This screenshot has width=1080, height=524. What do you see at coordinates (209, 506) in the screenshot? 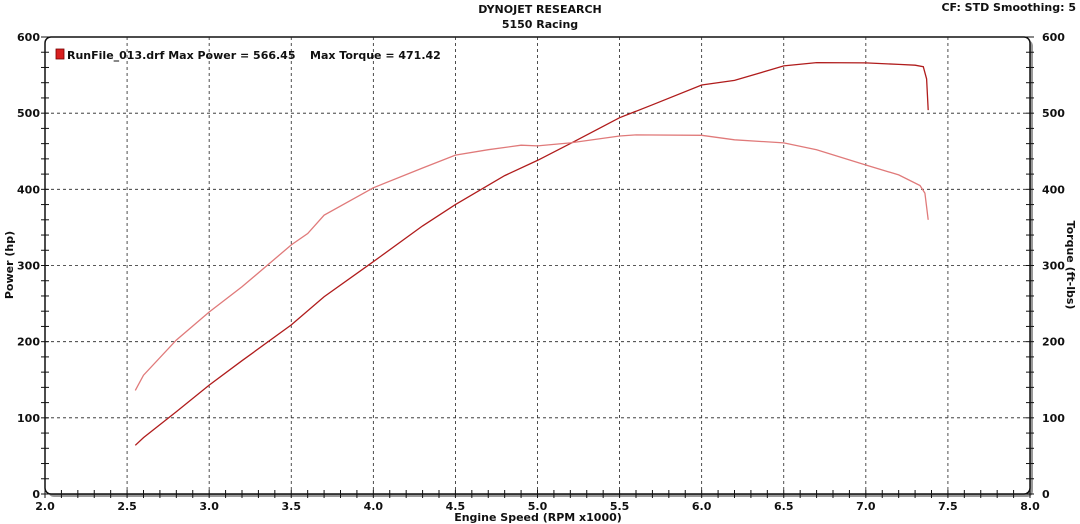
I see `x-tick-label: 3.0` at bounding box center [209, 506].